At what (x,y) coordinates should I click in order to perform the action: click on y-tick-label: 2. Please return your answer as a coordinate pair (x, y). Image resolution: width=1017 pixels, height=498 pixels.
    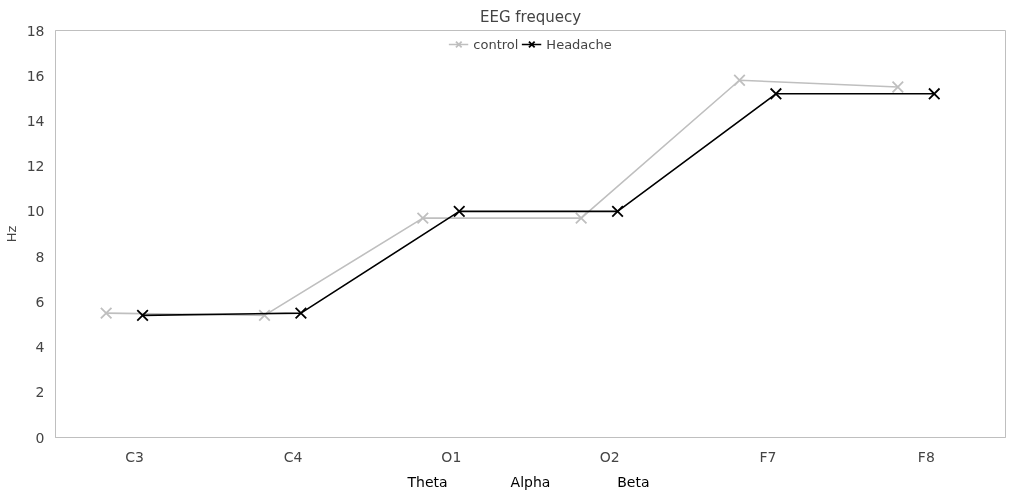
    Looking at the image, I should click on (40, 392).